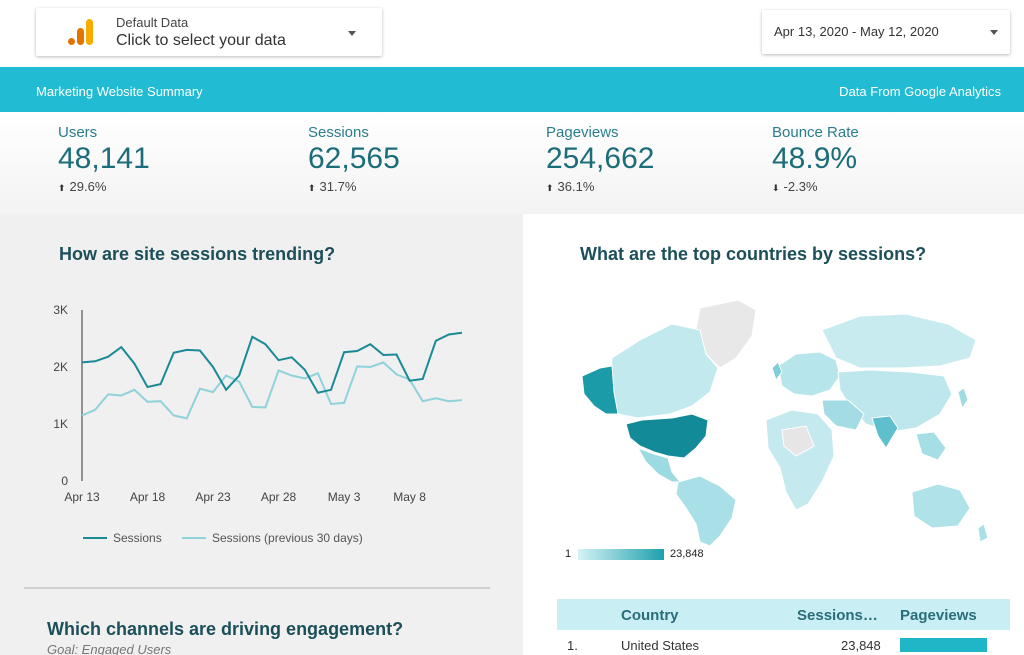  I want to click on color-scale-bar, so click(621, 554).